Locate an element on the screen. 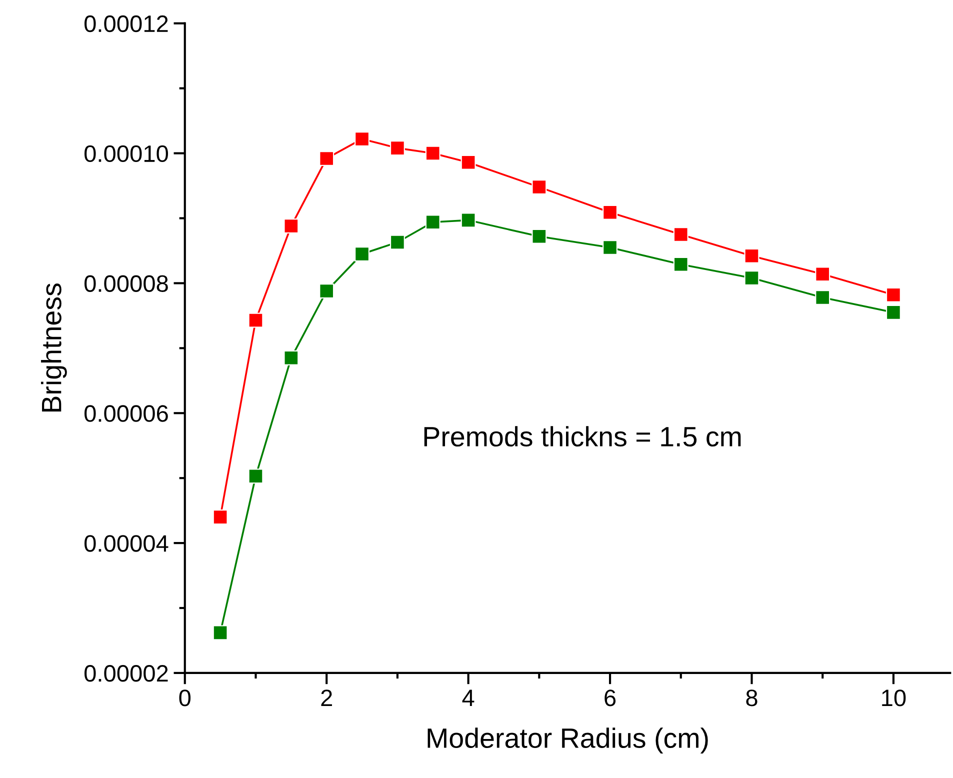 The height and width of the screenshot is (778, 953). annotation: Premods thickns = 1.5 cm is located at coordinates (582, 436).